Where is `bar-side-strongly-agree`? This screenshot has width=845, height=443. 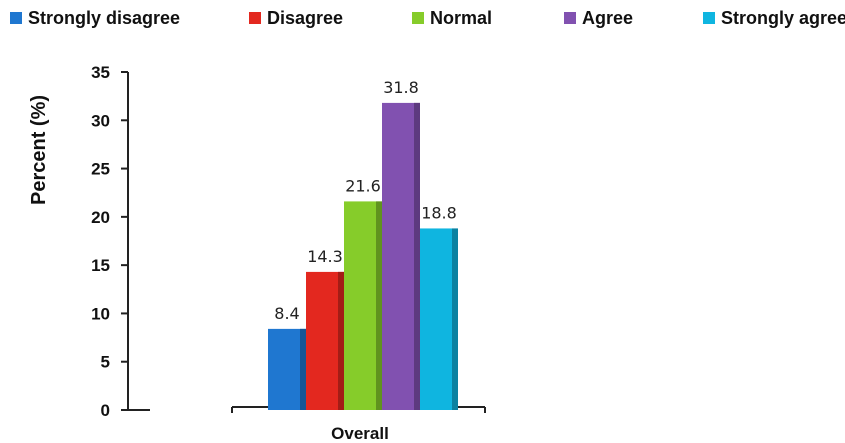 bar-side-strongly-agree is located at coordinates (455, 319).